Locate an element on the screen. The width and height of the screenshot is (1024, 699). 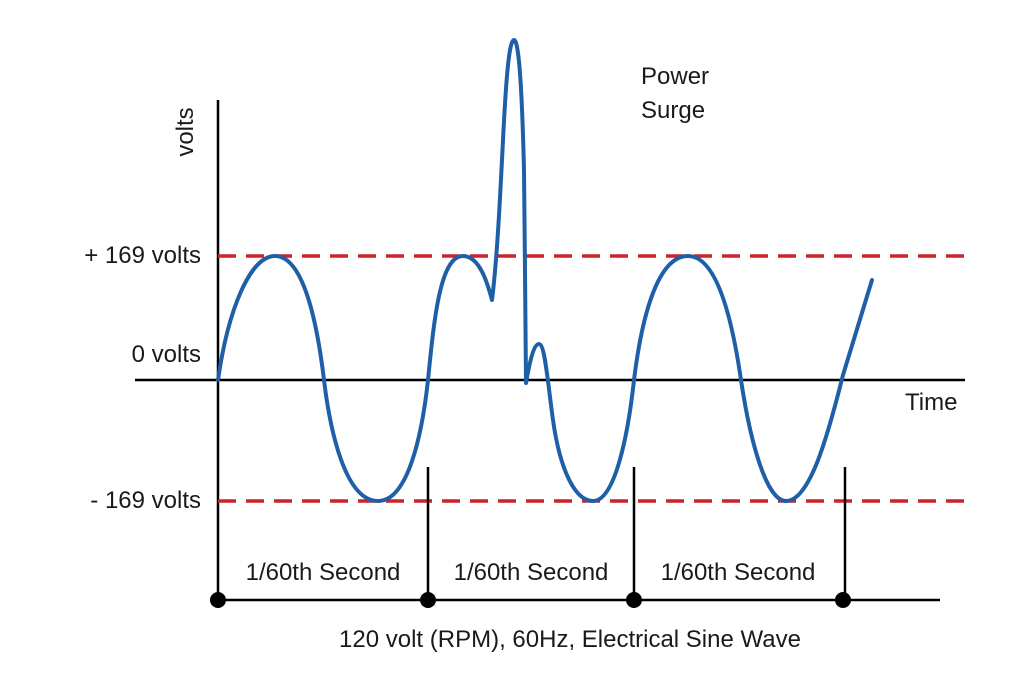
period-label-2: 1/60th Second is located at coordinates (531, 572).